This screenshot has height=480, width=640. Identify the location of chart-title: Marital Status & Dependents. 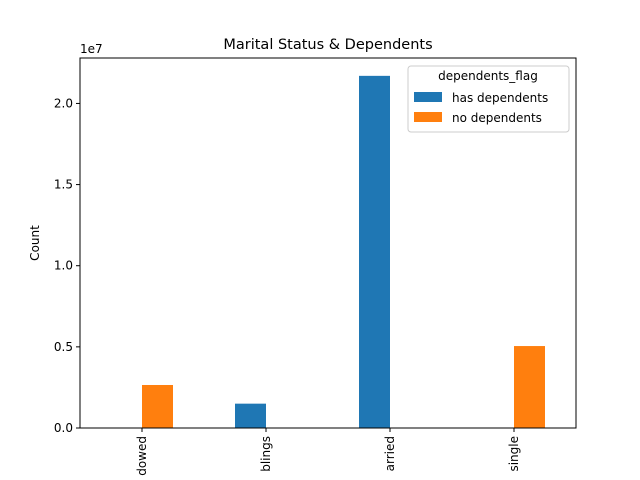
(327, 45).